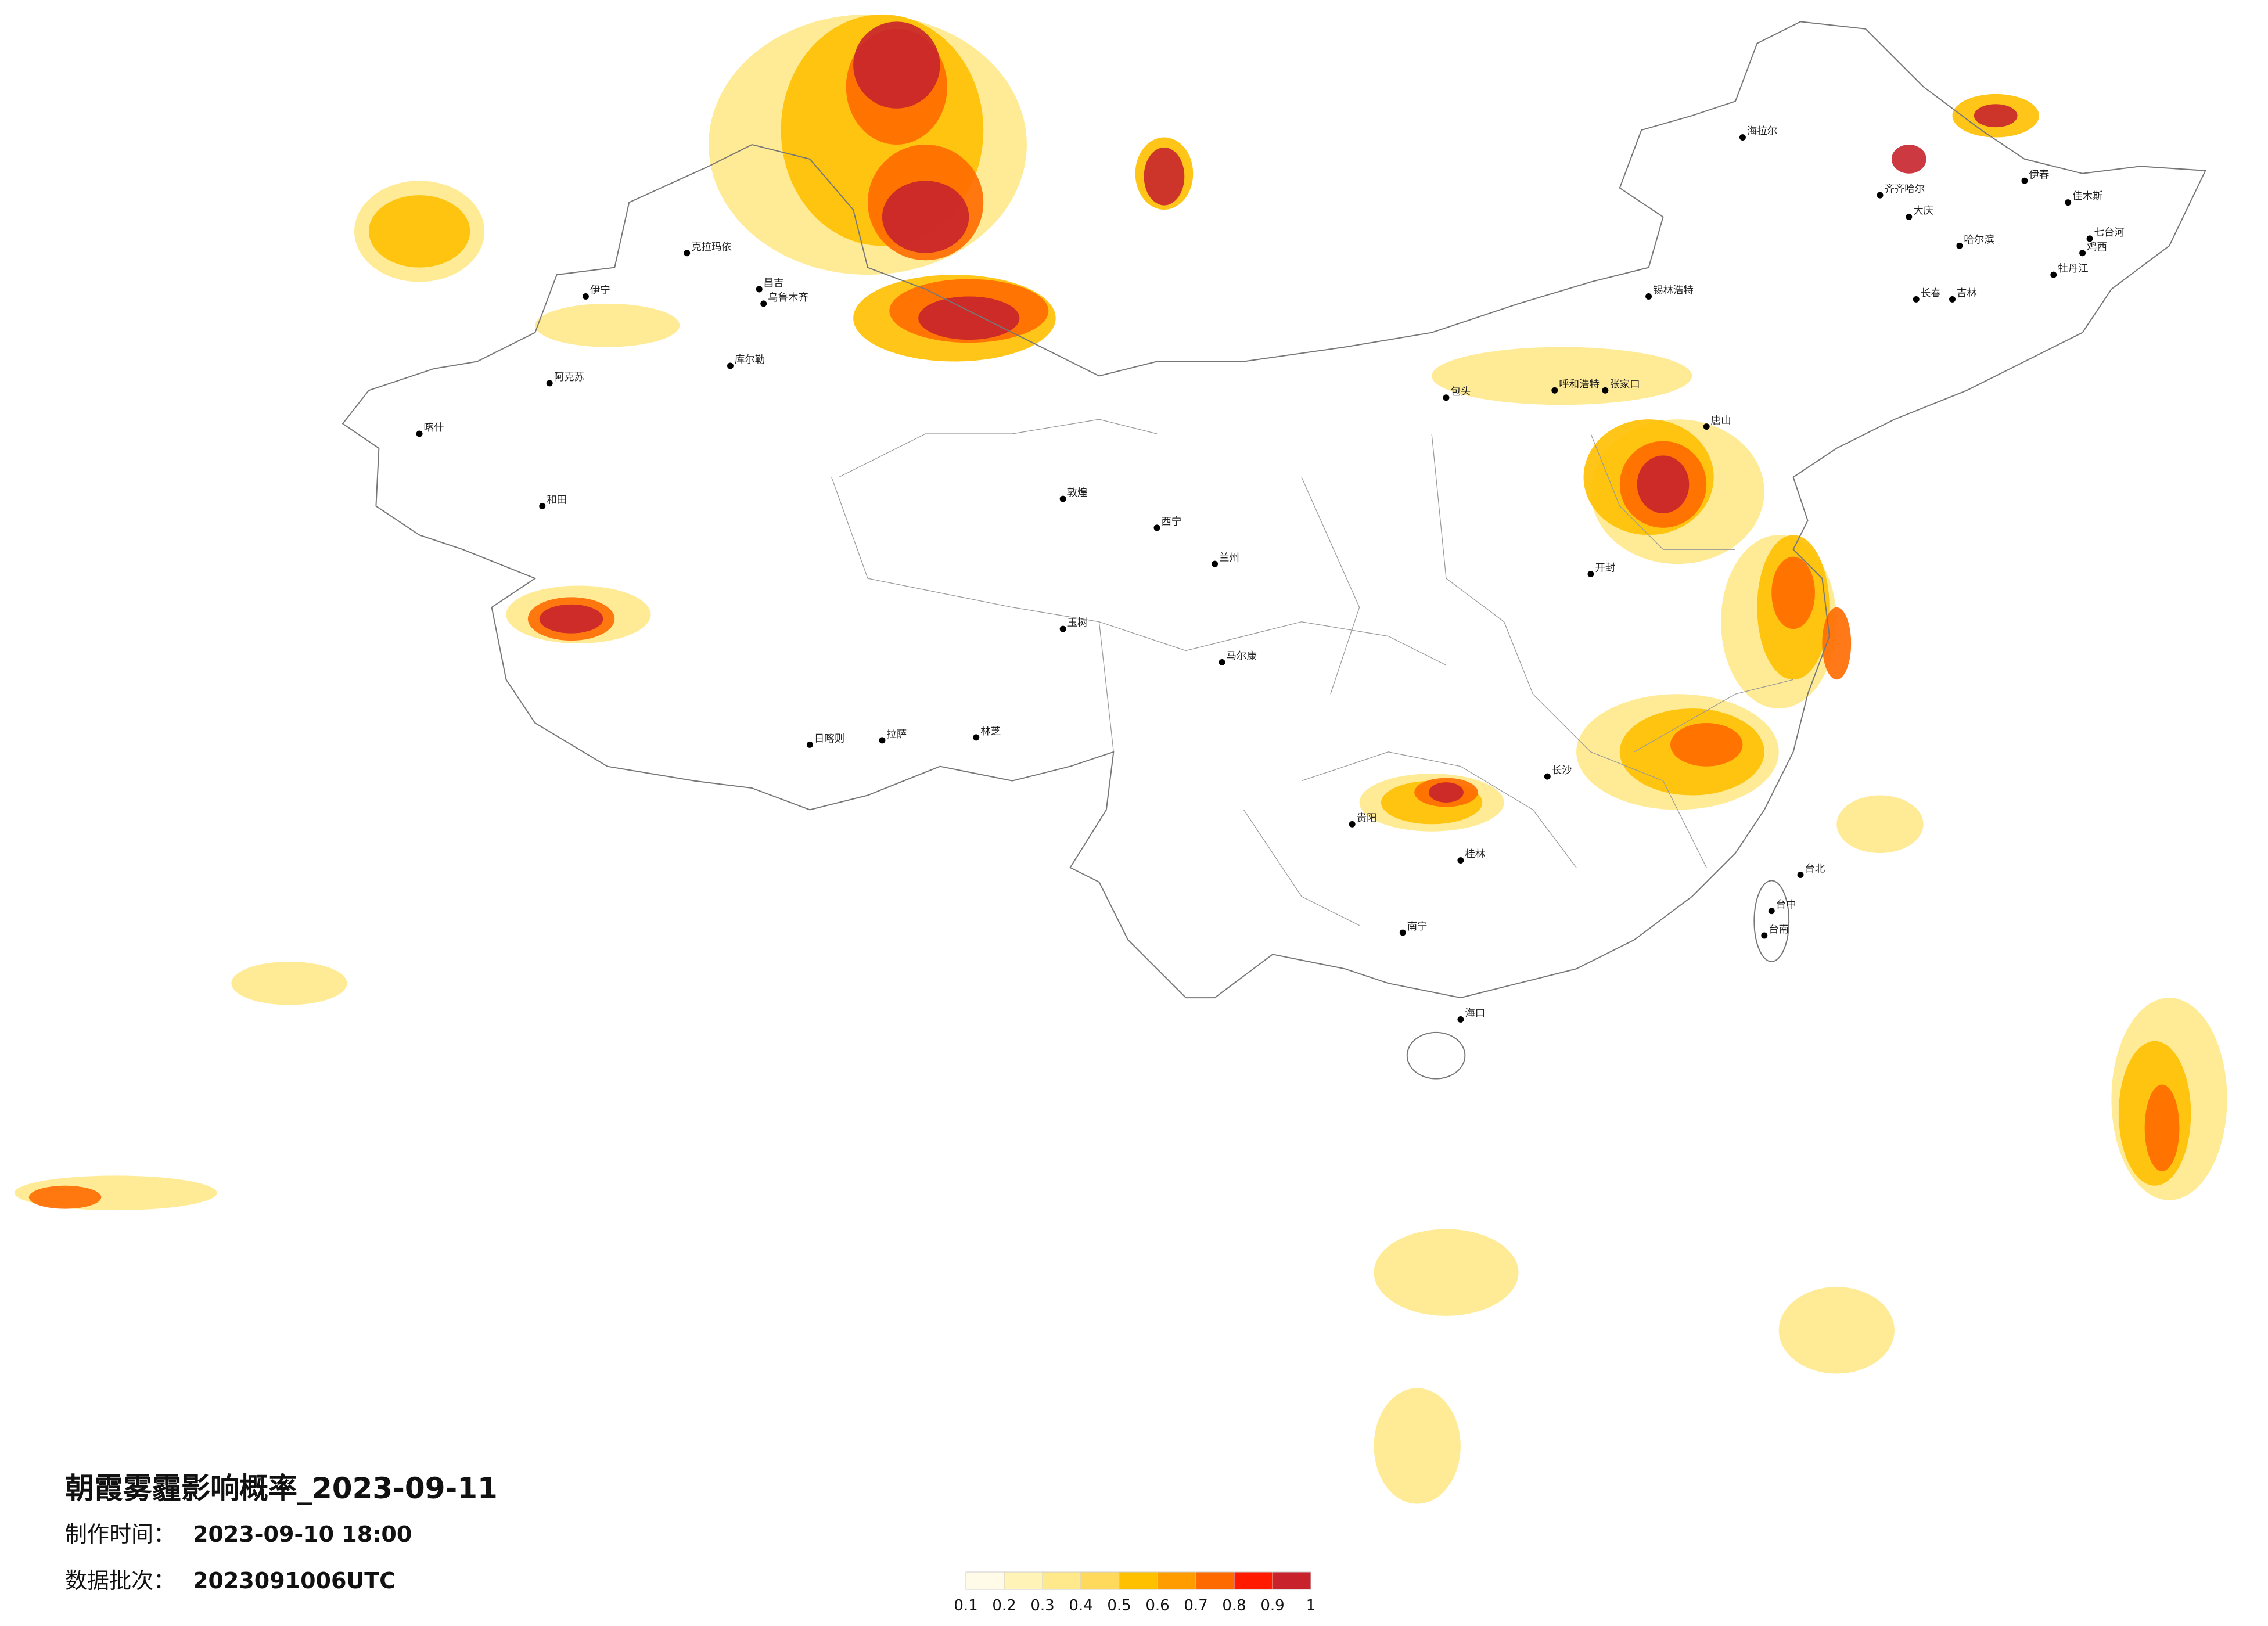  What do you see at coordinates (1779, 930) in the screenshot?
I see `city-label: 台南` at bounding box center [1779, 930].